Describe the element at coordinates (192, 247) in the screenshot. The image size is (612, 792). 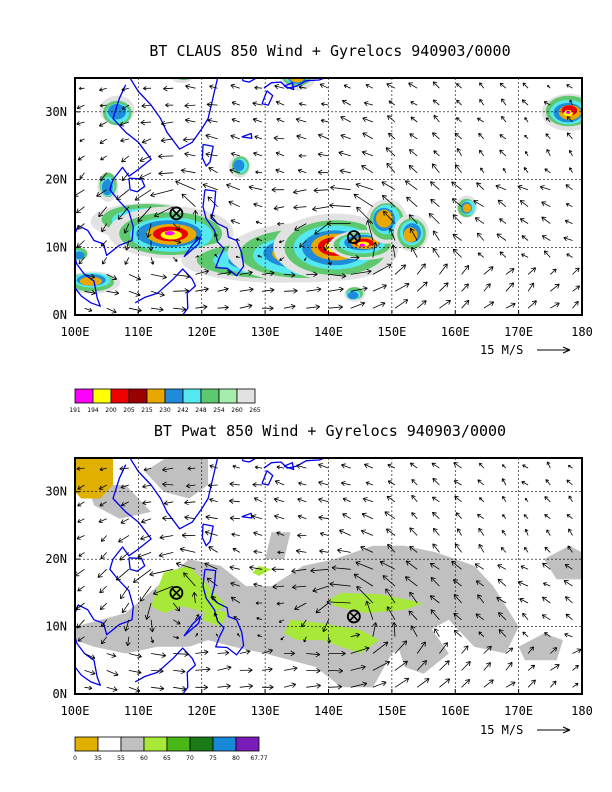
I see `coastline` at that location.